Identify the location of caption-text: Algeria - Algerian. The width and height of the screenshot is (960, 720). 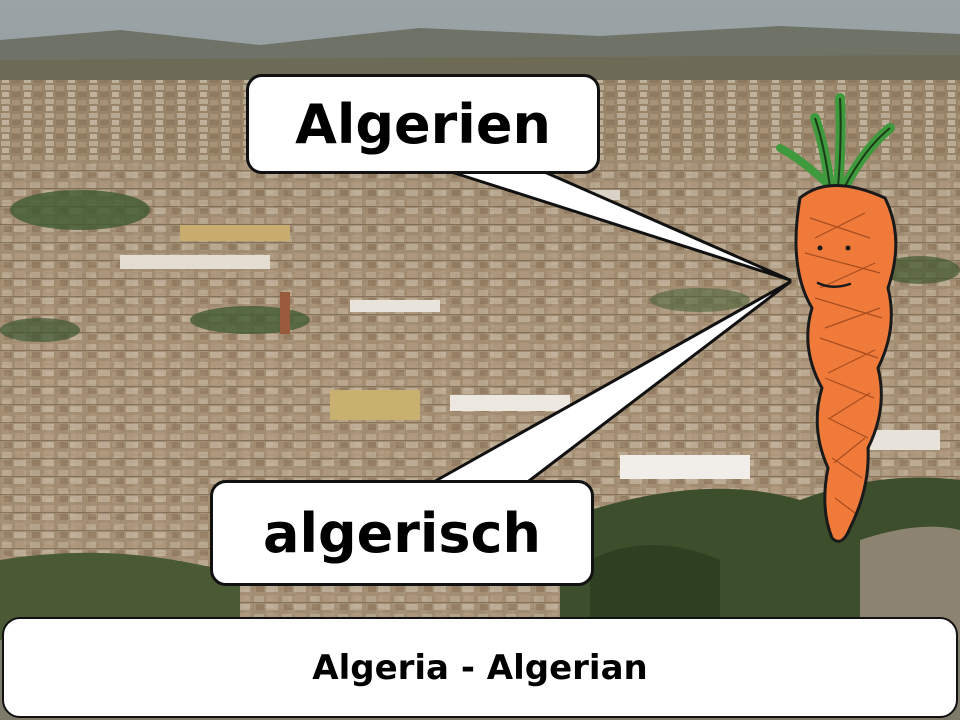
(480, 667).